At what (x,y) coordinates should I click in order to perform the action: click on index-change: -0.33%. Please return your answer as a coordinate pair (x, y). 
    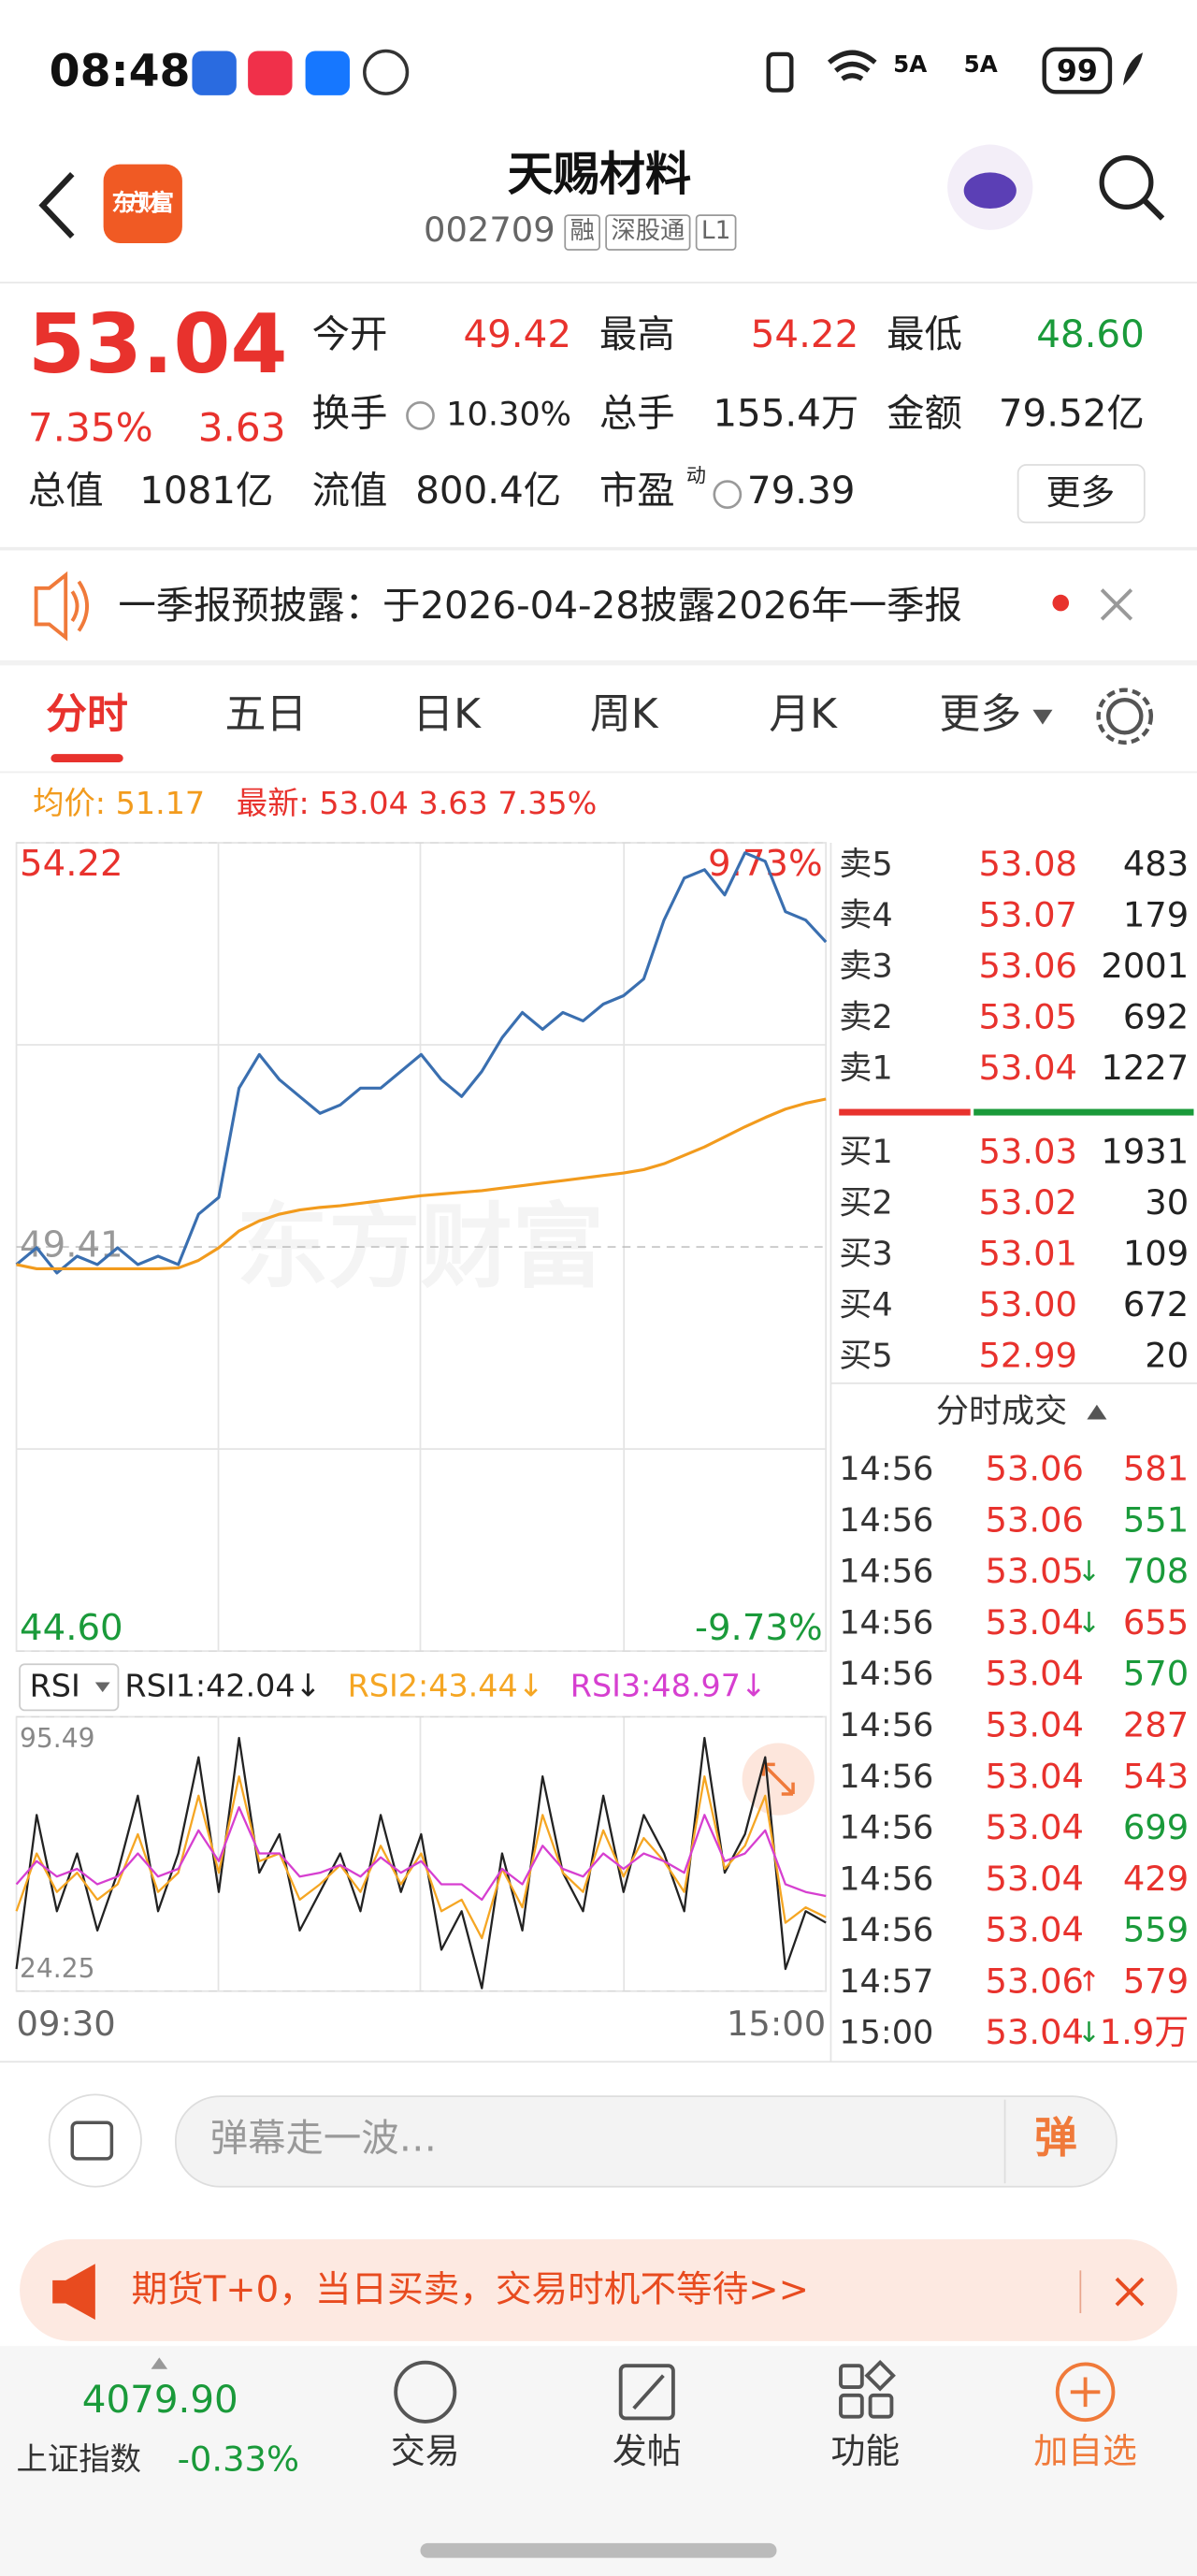
    Looking at the image, I should click on (238, 2459).